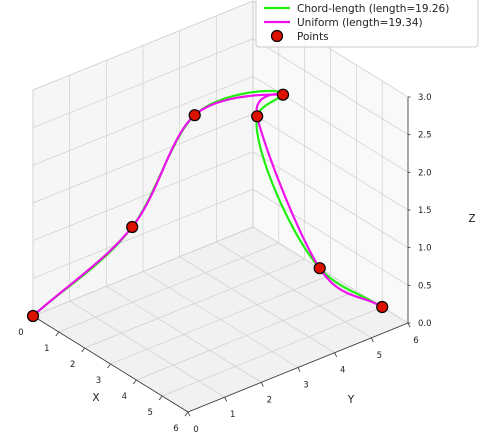 The width and height of the screenshot is (480, 442). What do you see at coordinates (425, 324) in the screenshot?
I see `z-tick-label: 0.0` at bounding box center [425, 324].